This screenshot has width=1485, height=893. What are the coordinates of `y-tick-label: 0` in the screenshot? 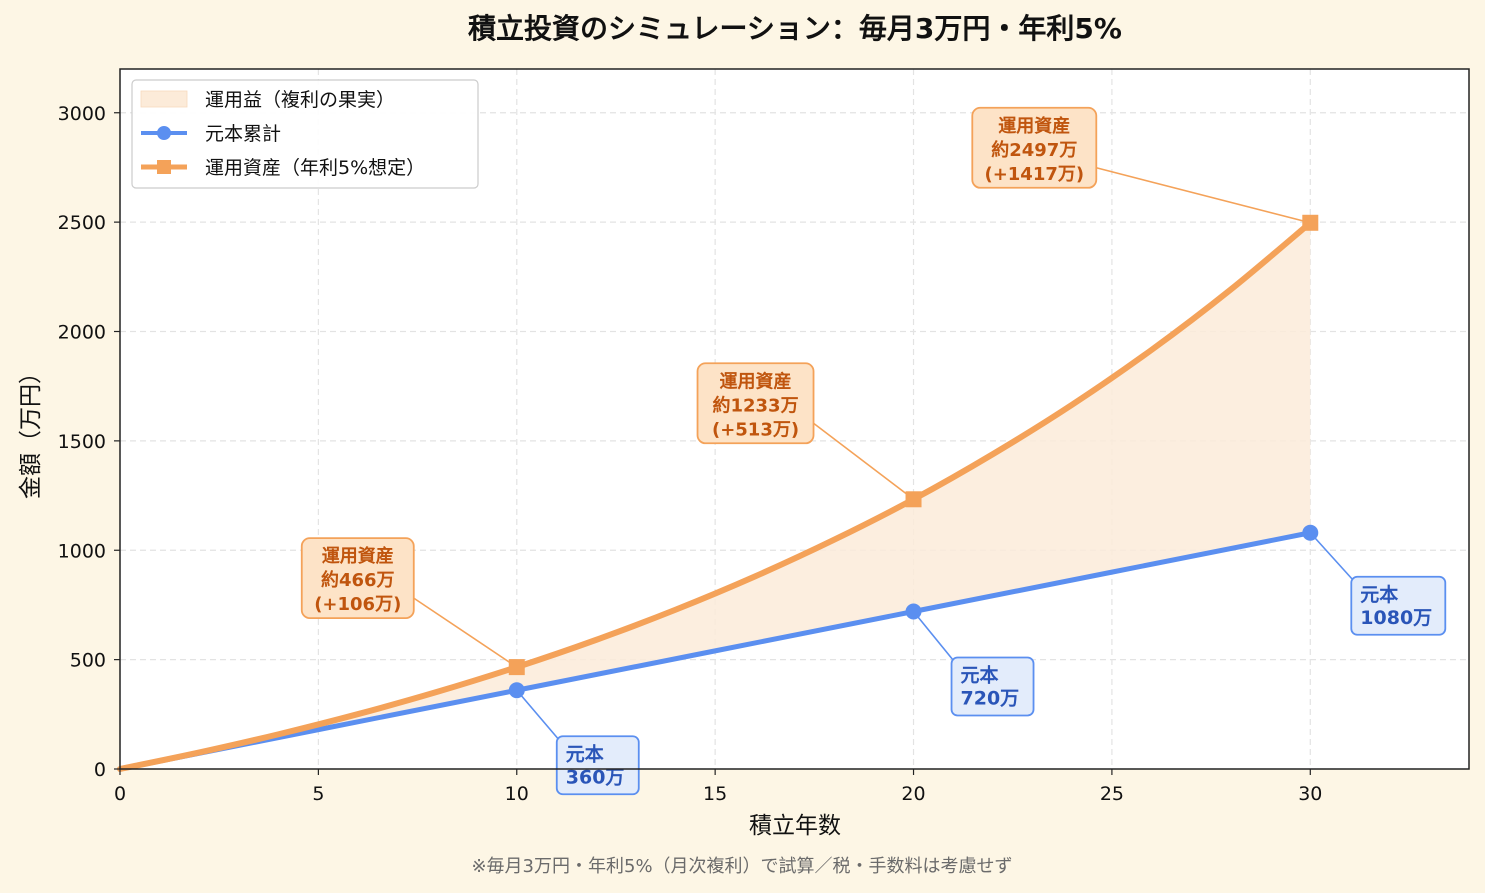 It's located at (100, 770).